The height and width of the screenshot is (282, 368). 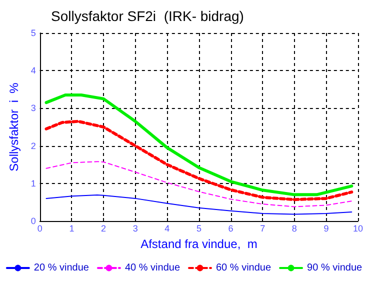 I want to click on x-tick-label: 9, so click(x=326, y=229).